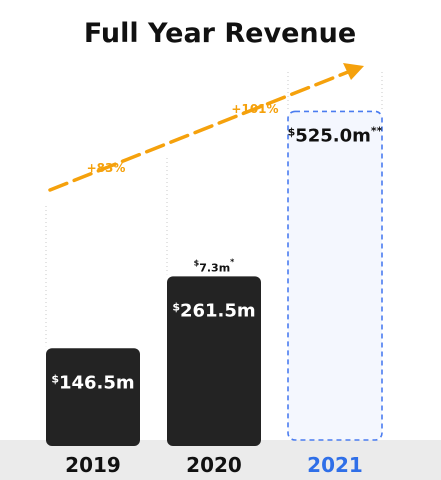 The height and width of the screenshot is (480, 441). What do you see at coordinates (214, 361) in the screenshot?
I see `bar-2020` at bounding box center [214, 361].